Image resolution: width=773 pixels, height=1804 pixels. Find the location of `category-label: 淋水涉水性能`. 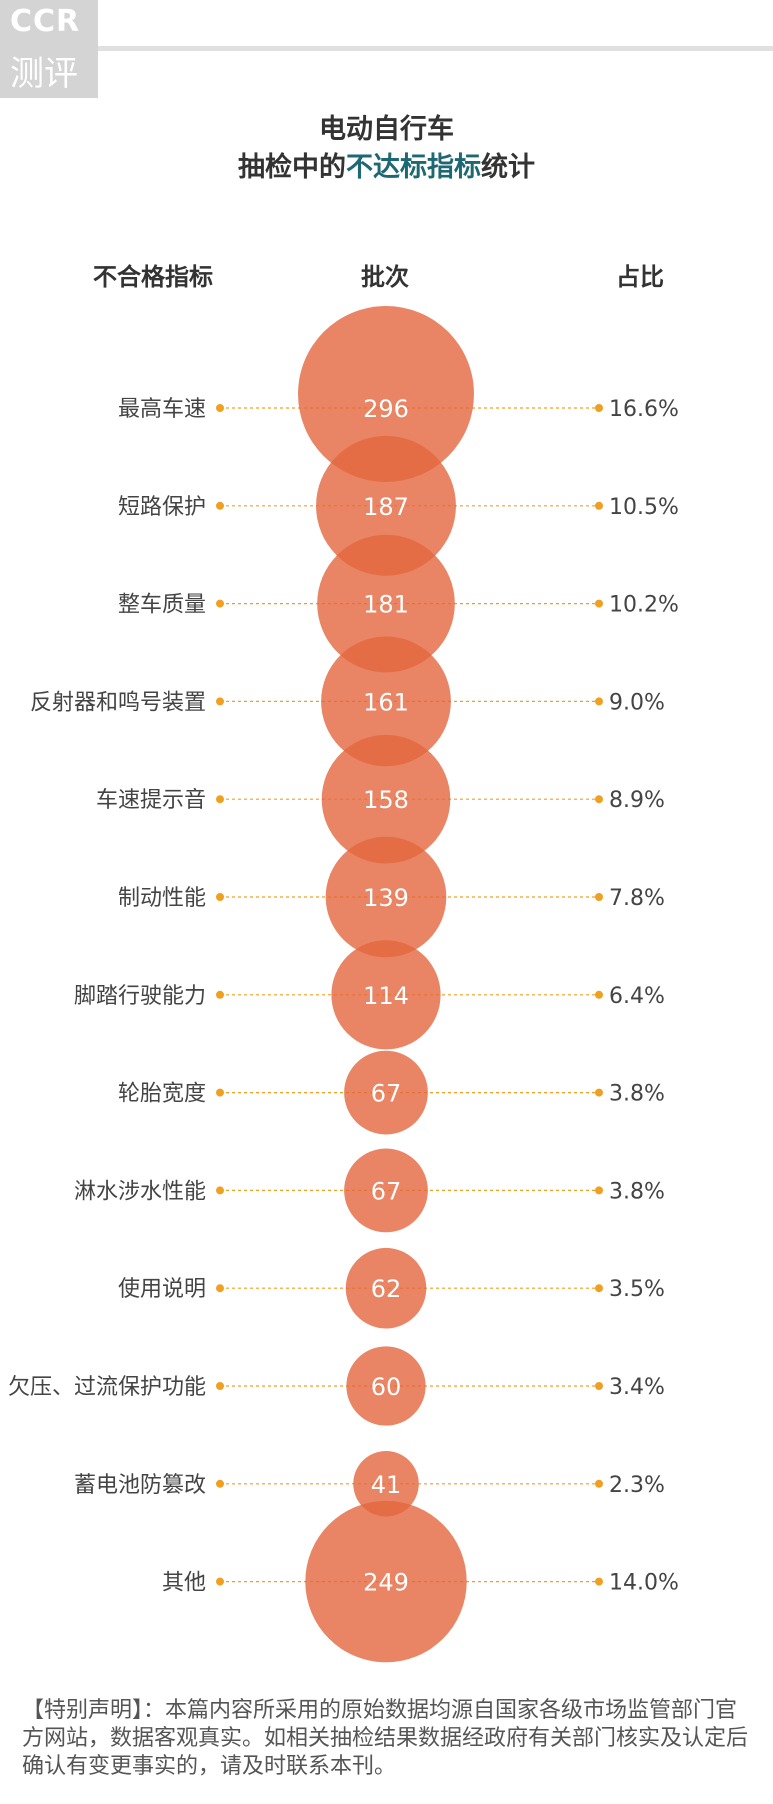

category-label: 淋水涉水性能 is located at coordinates (140, 1191).